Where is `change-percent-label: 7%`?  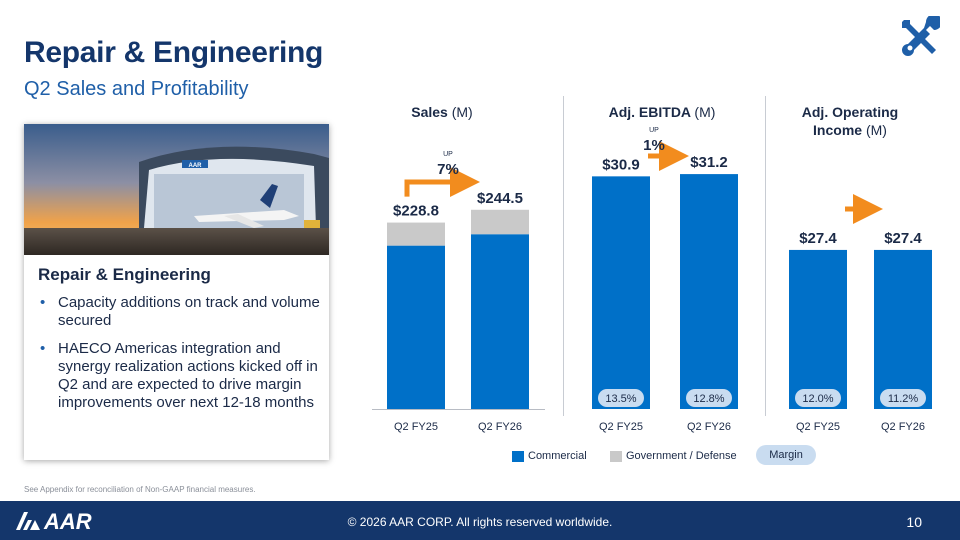
change-percent-label: 7% is located at coordinates (448, 169).